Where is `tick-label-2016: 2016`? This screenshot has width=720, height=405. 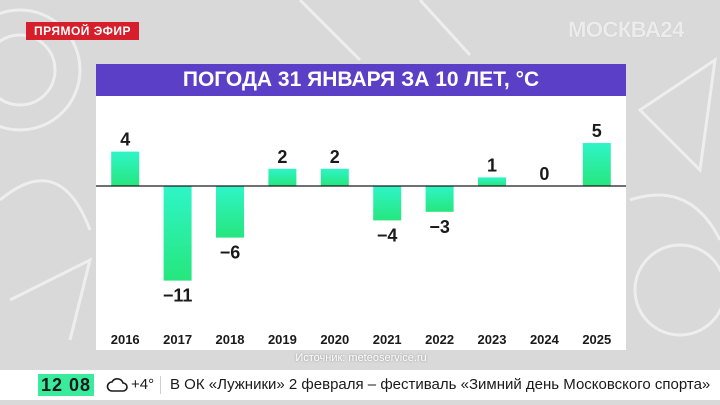 tick-label-2016: 2016 is located at coordinates (125, 339).